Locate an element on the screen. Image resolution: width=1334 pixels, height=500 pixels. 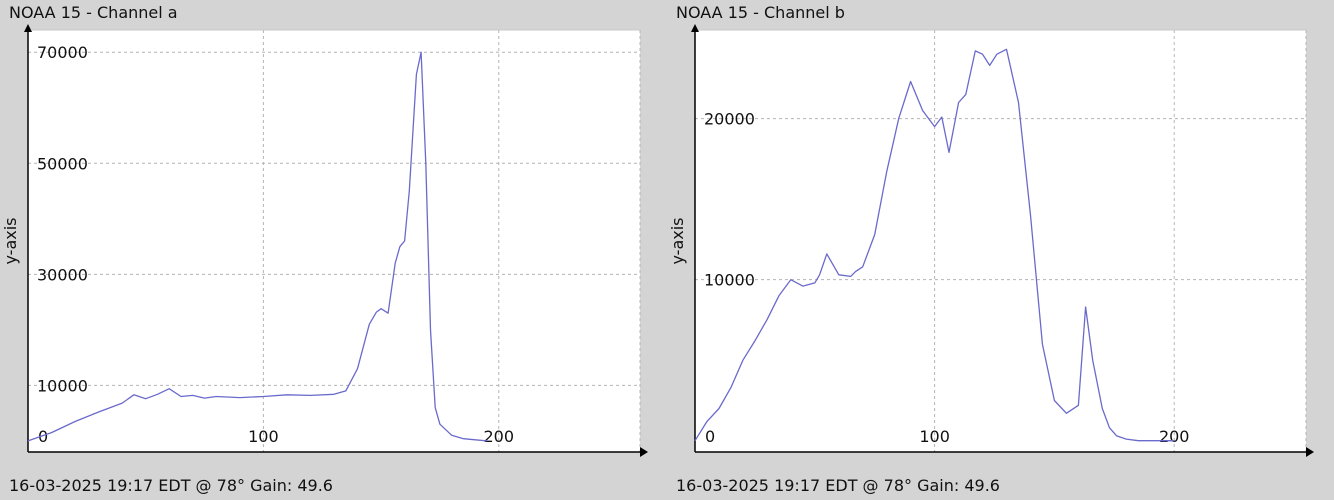
y-tick-label: 20000 is located at coordinates (729, 119).